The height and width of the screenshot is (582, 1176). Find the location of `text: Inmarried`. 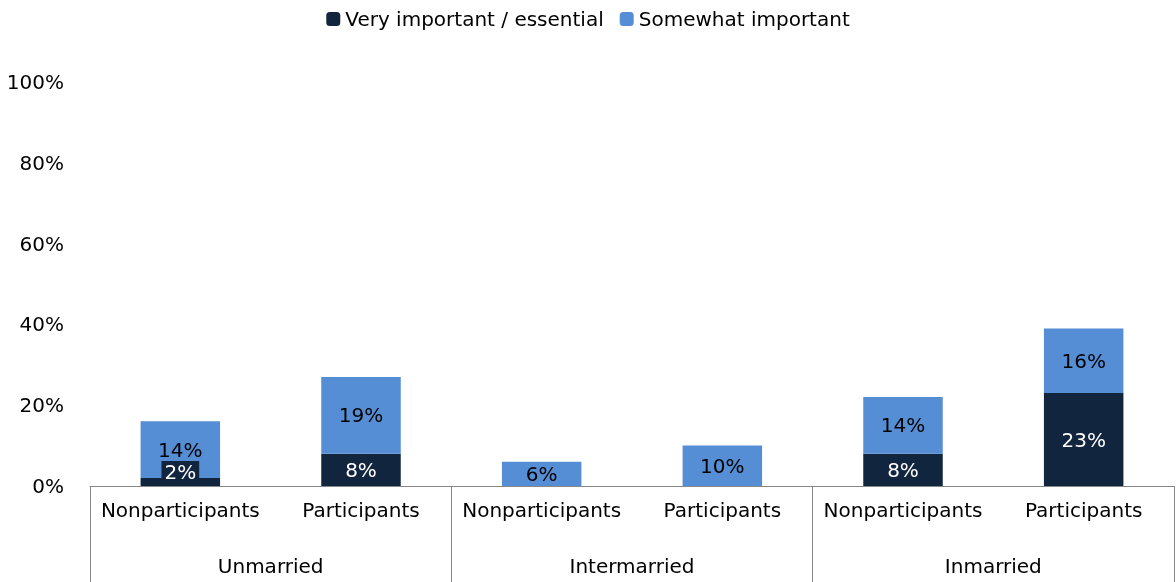

text: Inmarried is located at coordinates (993, 566).